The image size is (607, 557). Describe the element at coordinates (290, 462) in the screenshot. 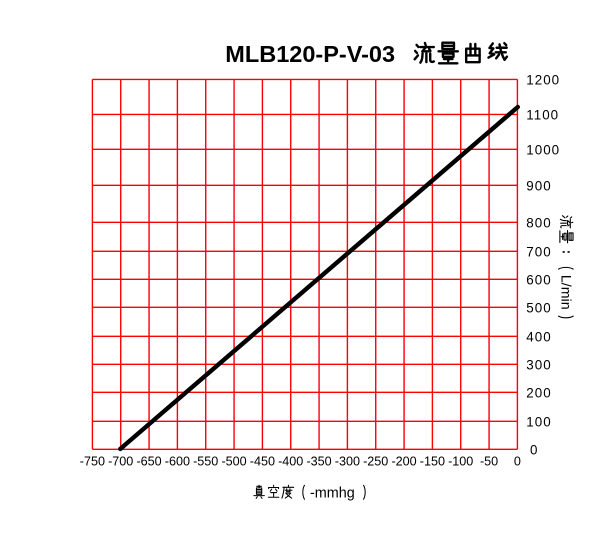

I see `svg-text: -400` at that location.